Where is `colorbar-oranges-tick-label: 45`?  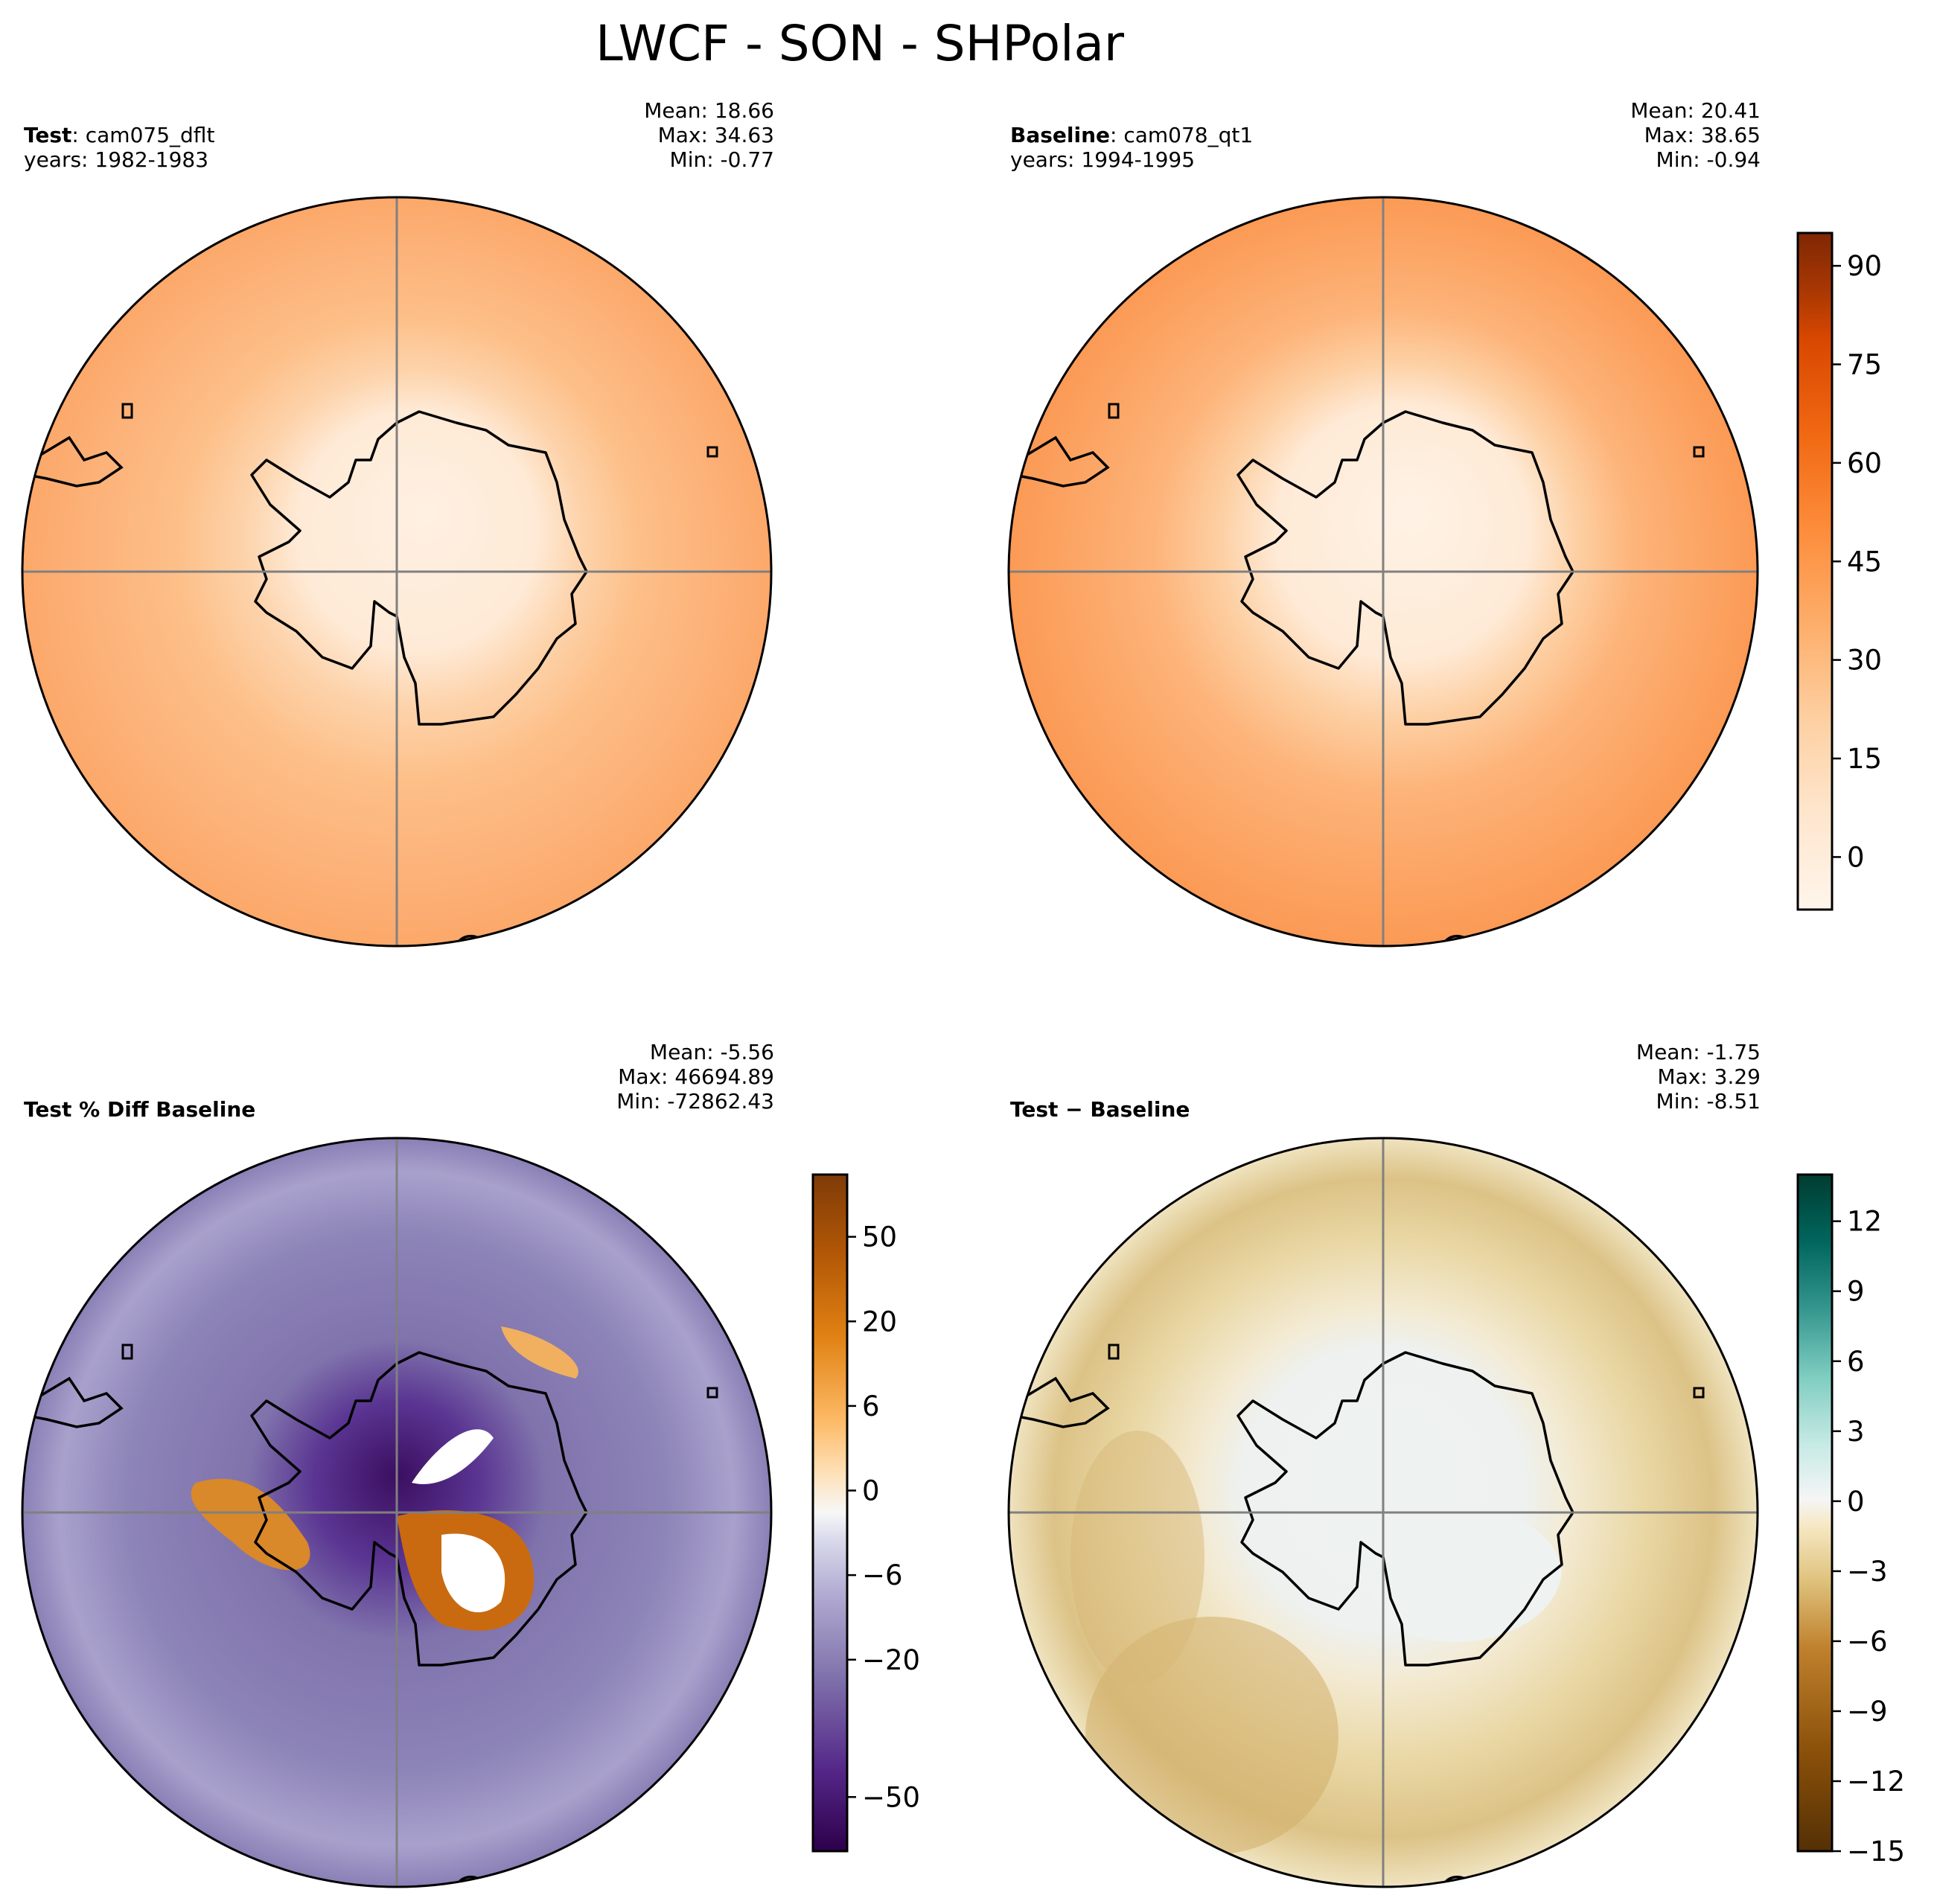
colorbar-oranges-tick-label: 45 is located at coordinates (1864, 562).